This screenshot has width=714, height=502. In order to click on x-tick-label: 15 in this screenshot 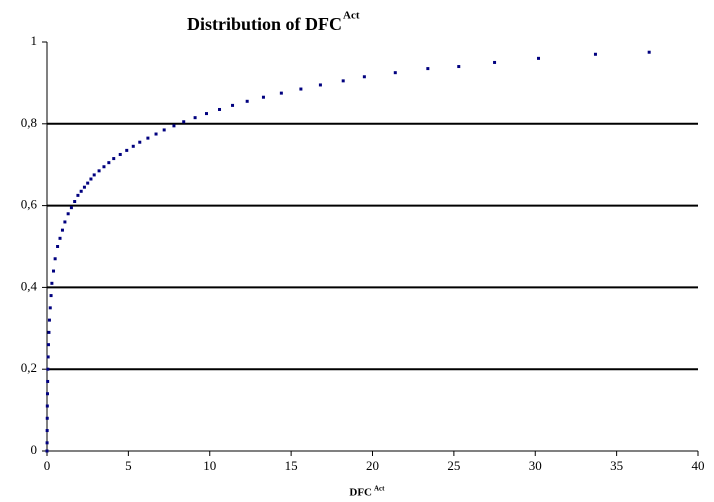, I will do `click(291, 465)`.